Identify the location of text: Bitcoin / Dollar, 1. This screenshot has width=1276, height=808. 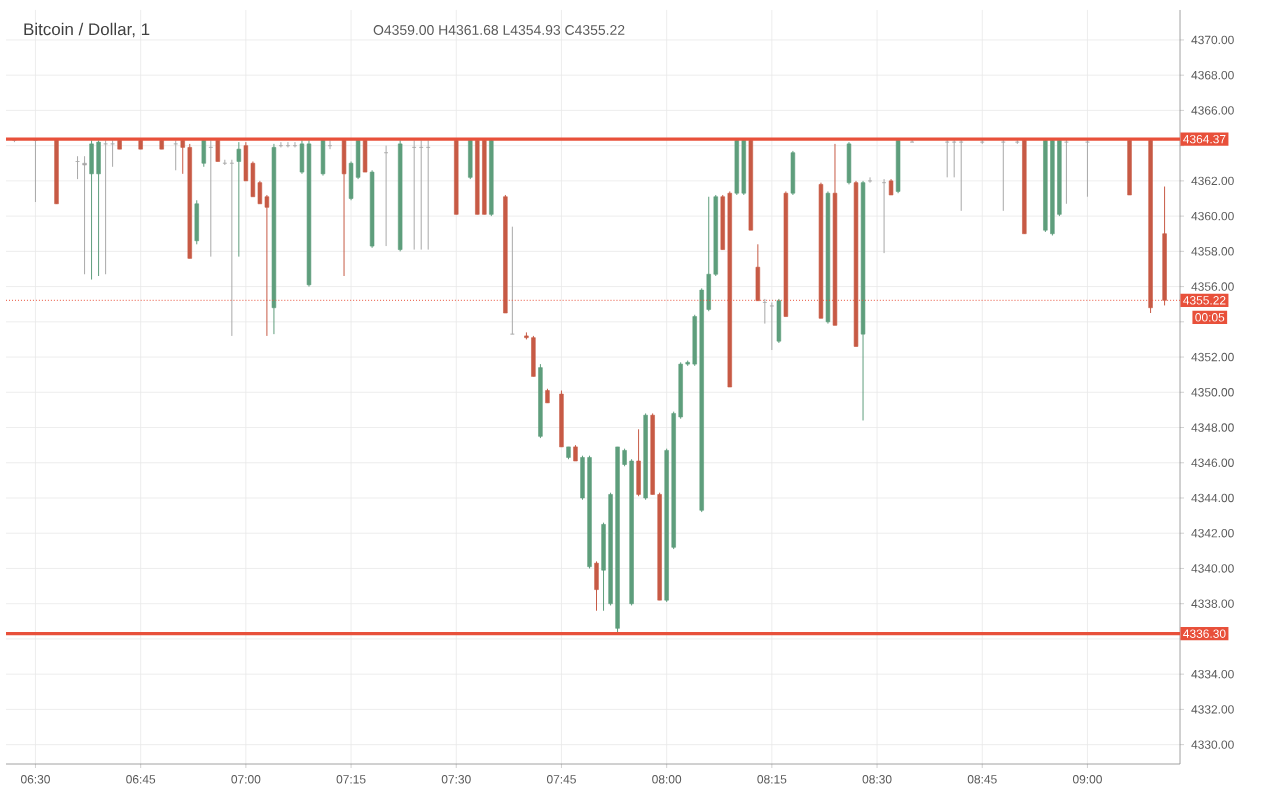
(87, 30).